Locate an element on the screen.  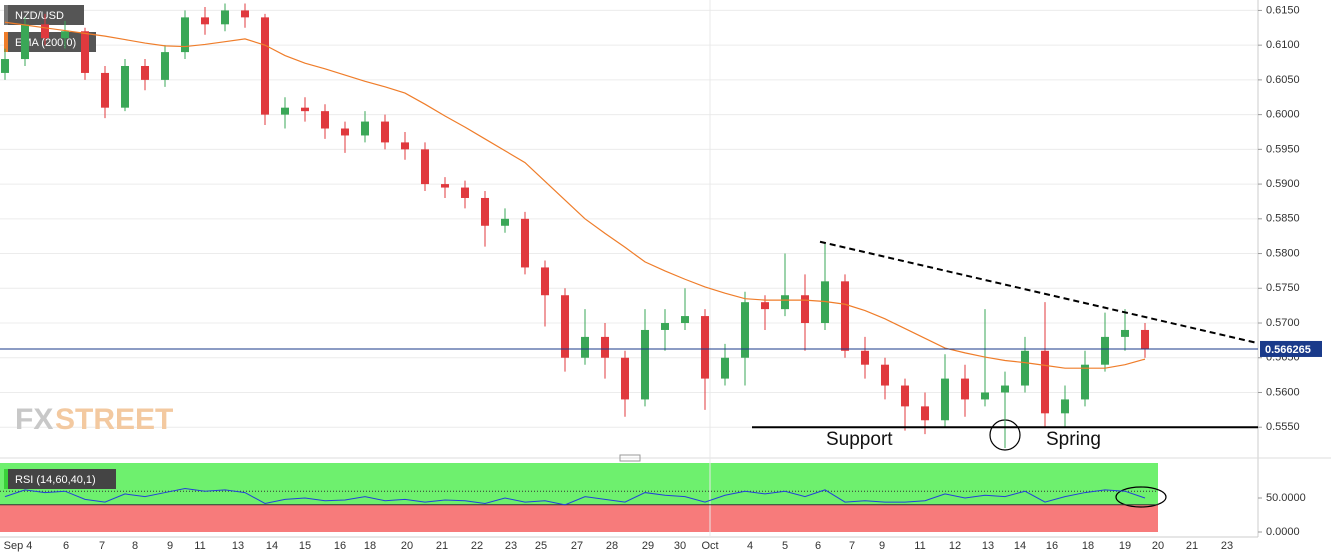
legend-label: RSI (14,60,40,1) is located at coordinates (55, 480).